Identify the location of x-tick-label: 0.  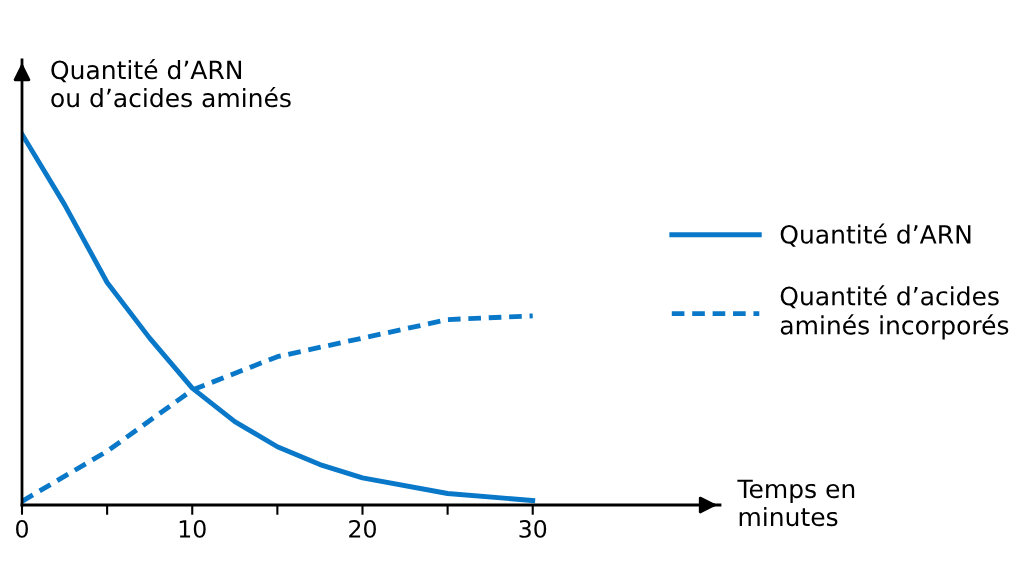
(22, 529).